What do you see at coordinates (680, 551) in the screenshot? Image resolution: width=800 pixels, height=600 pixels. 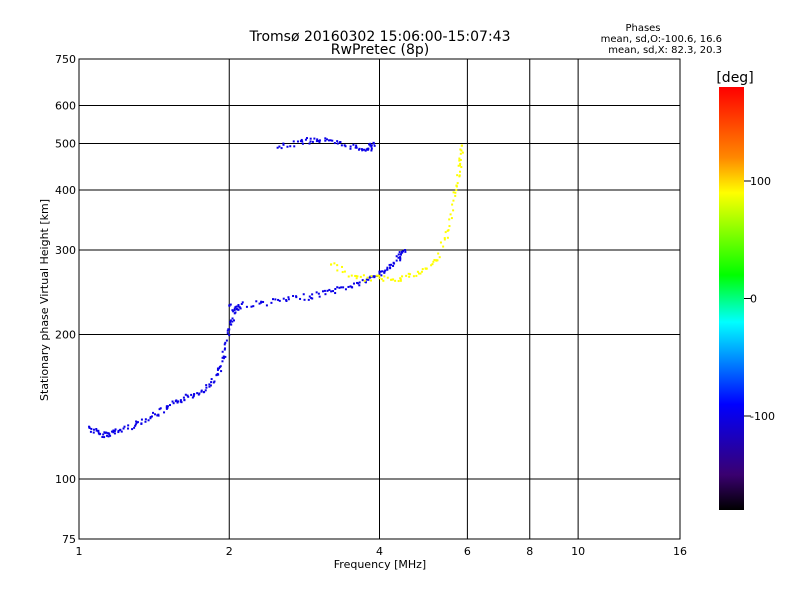 I see `x-tick-label: 16` at bounding box center [680, 551].